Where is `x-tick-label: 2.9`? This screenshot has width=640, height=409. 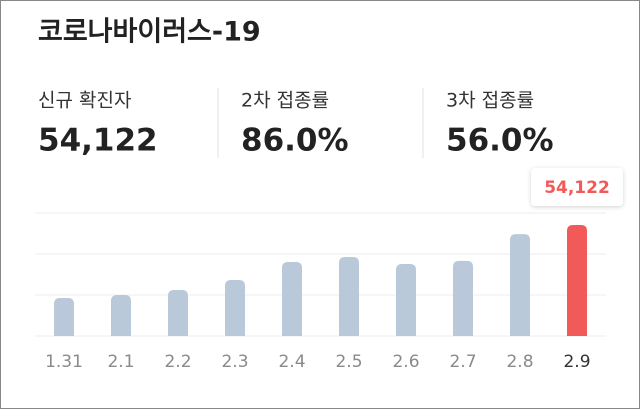
x-tick-label: 2.9 is located at coordinates (576, 362).